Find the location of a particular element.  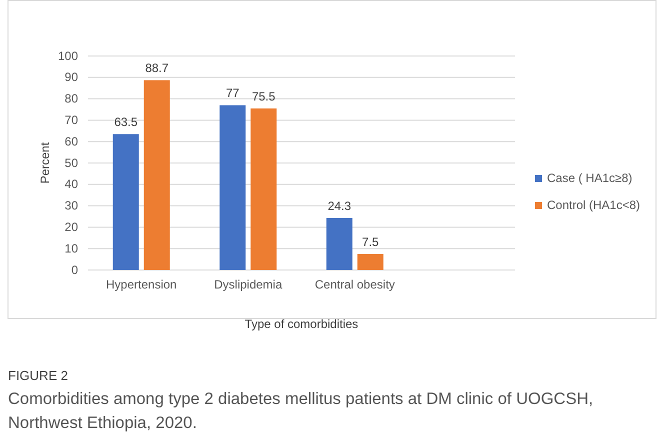

data-label: 7.5 is located at coordinates (371, 241).